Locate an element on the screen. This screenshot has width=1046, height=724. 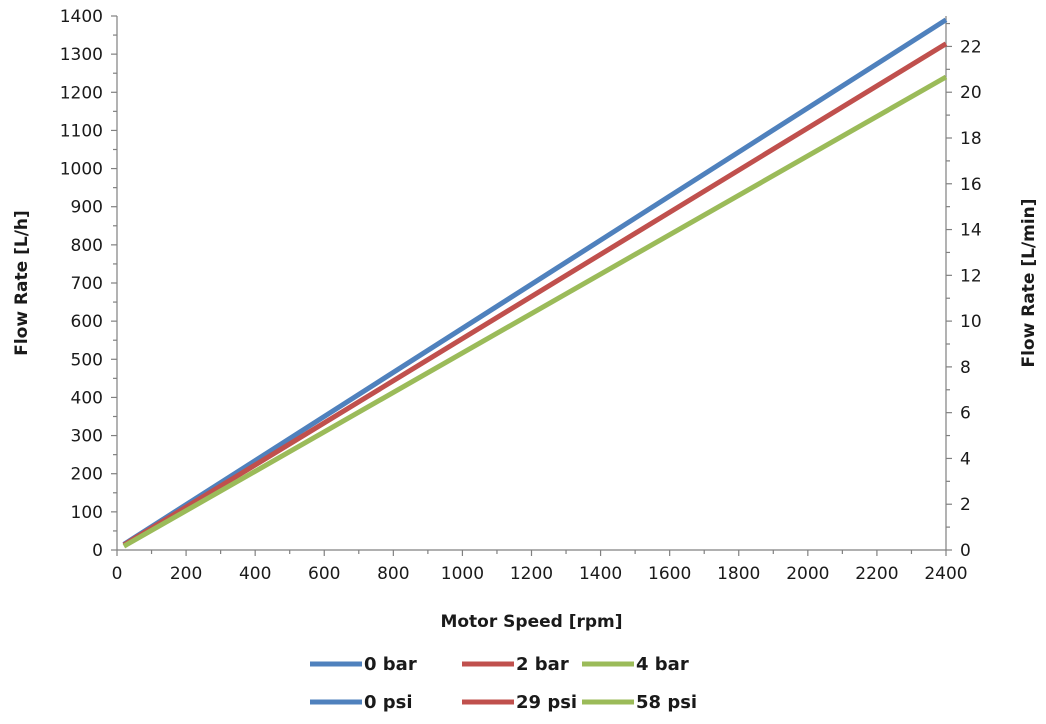
legend-label: 0 bar is located at coordinates (390, 664).